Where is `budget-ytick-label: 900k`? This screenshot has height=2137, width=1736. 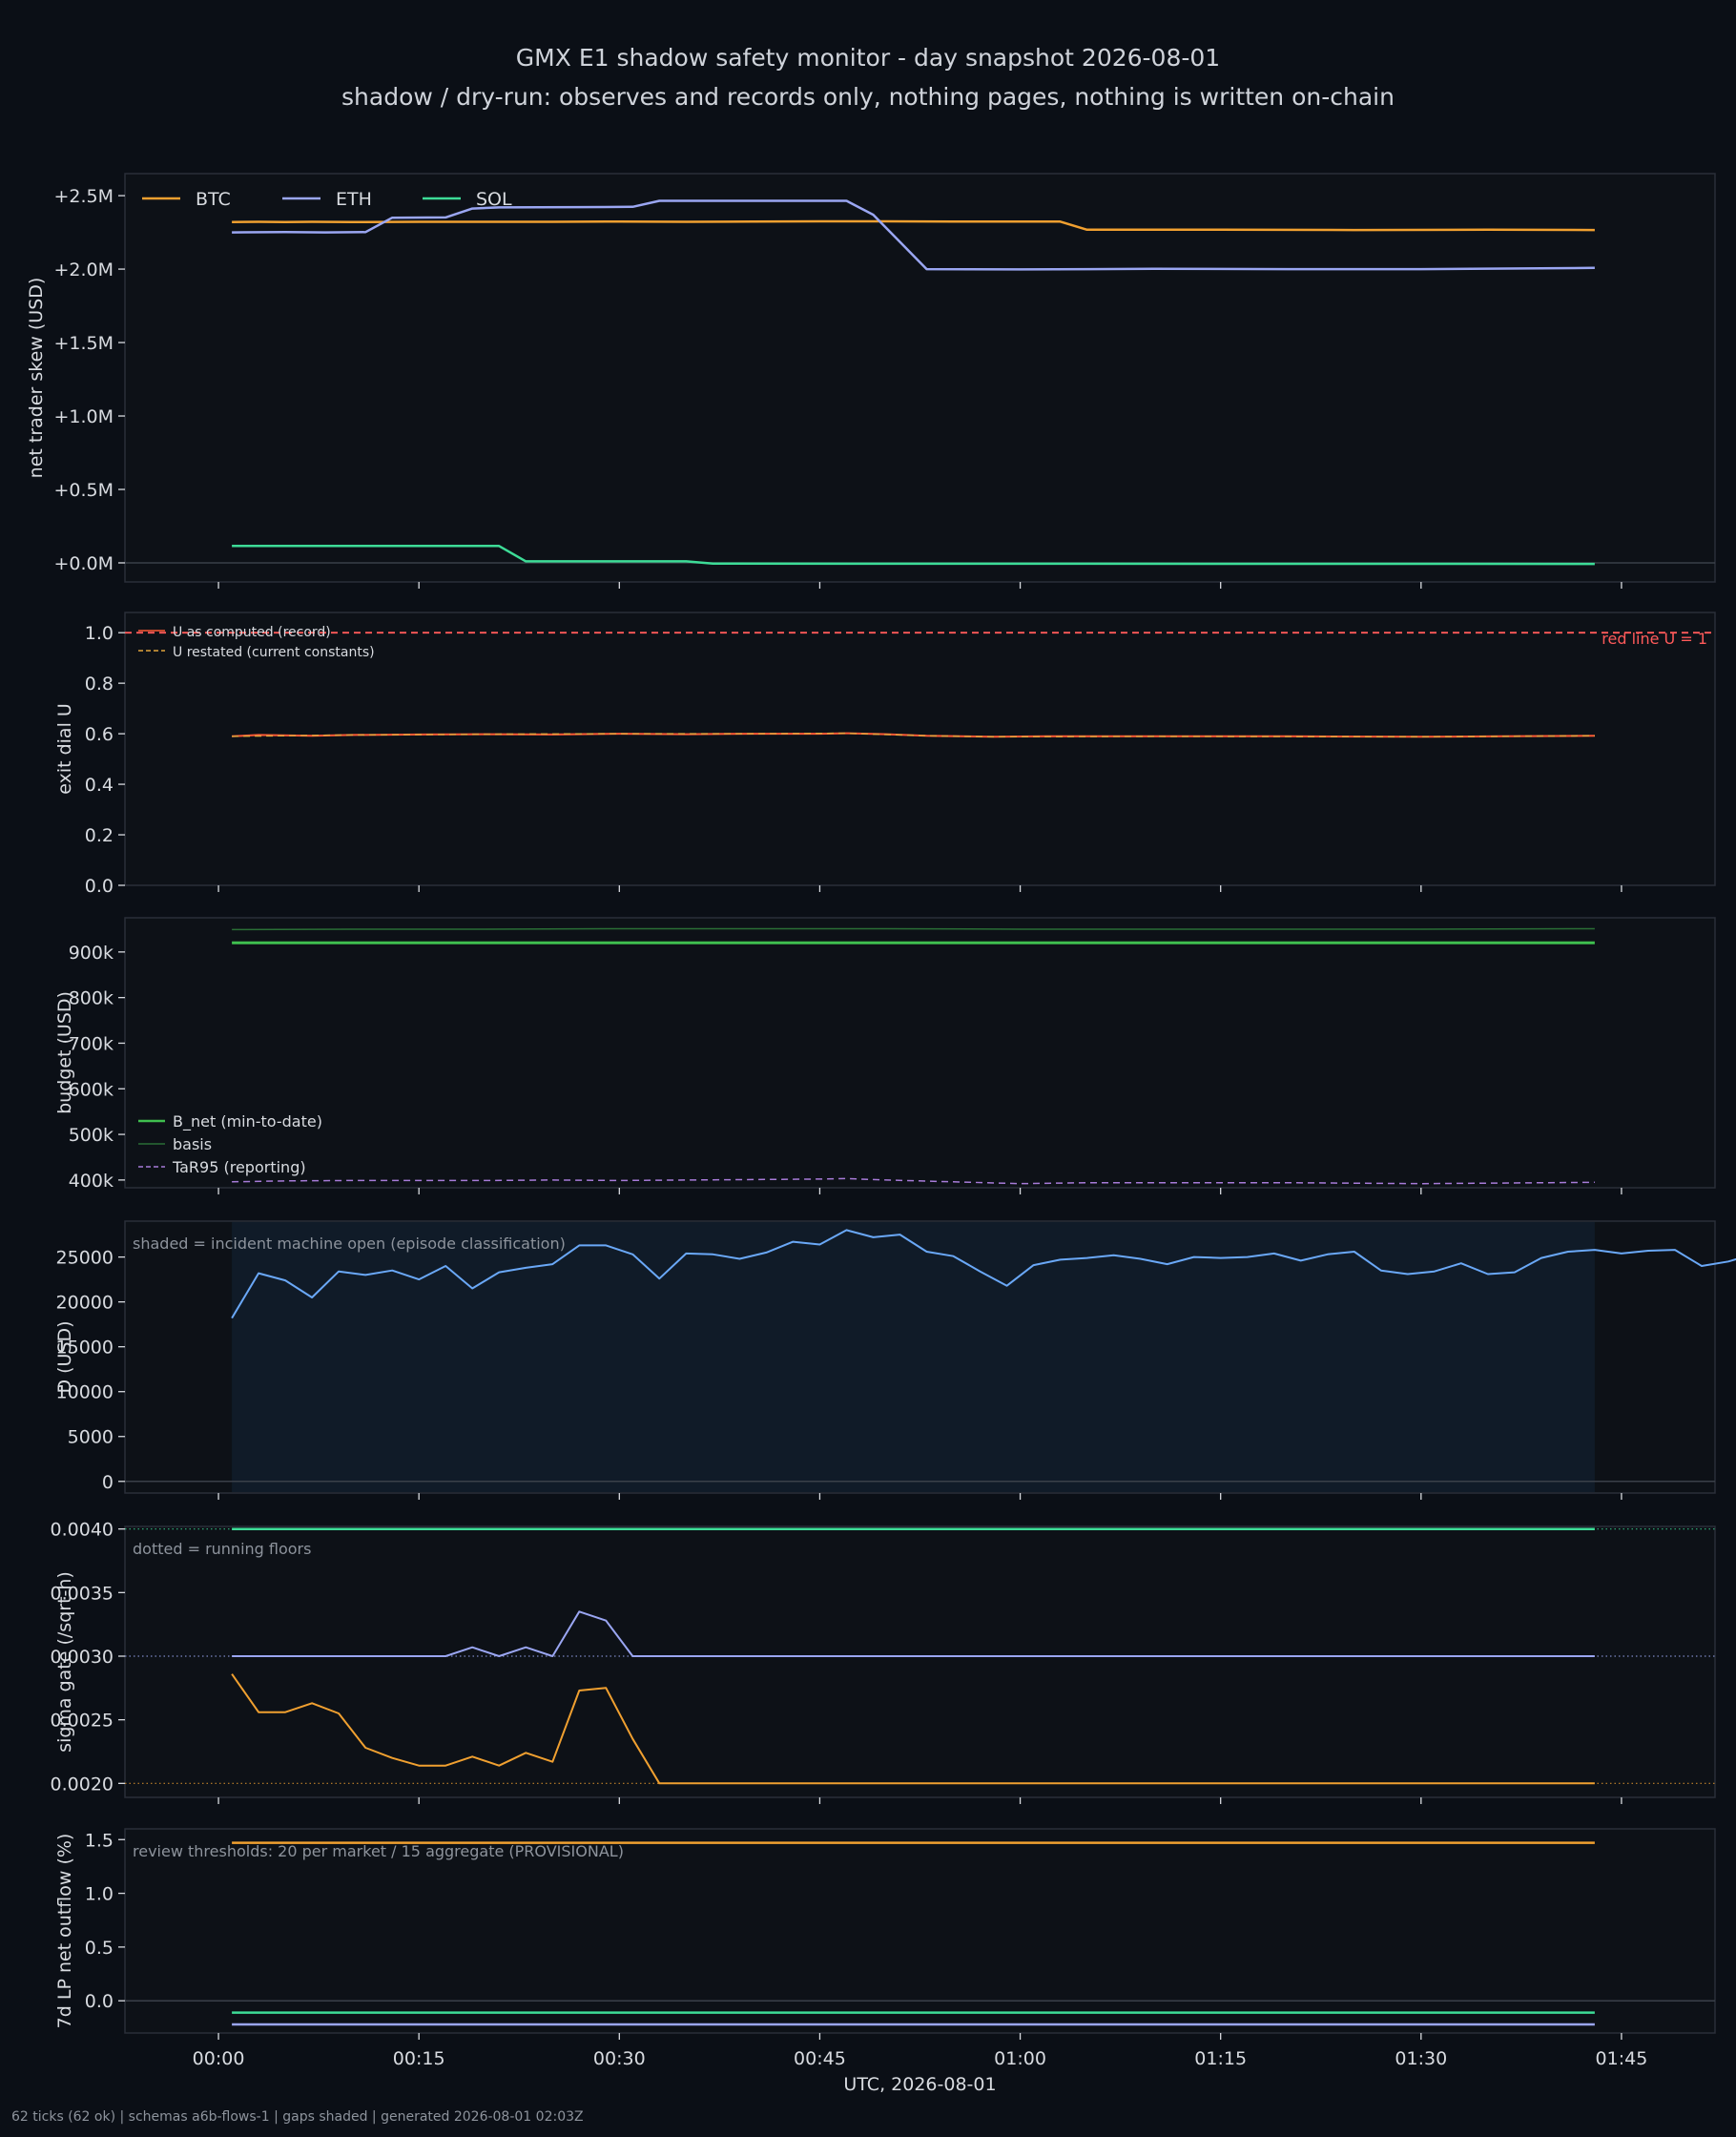 budget-ytick-label: 900k is located at coordinates (91, 953).